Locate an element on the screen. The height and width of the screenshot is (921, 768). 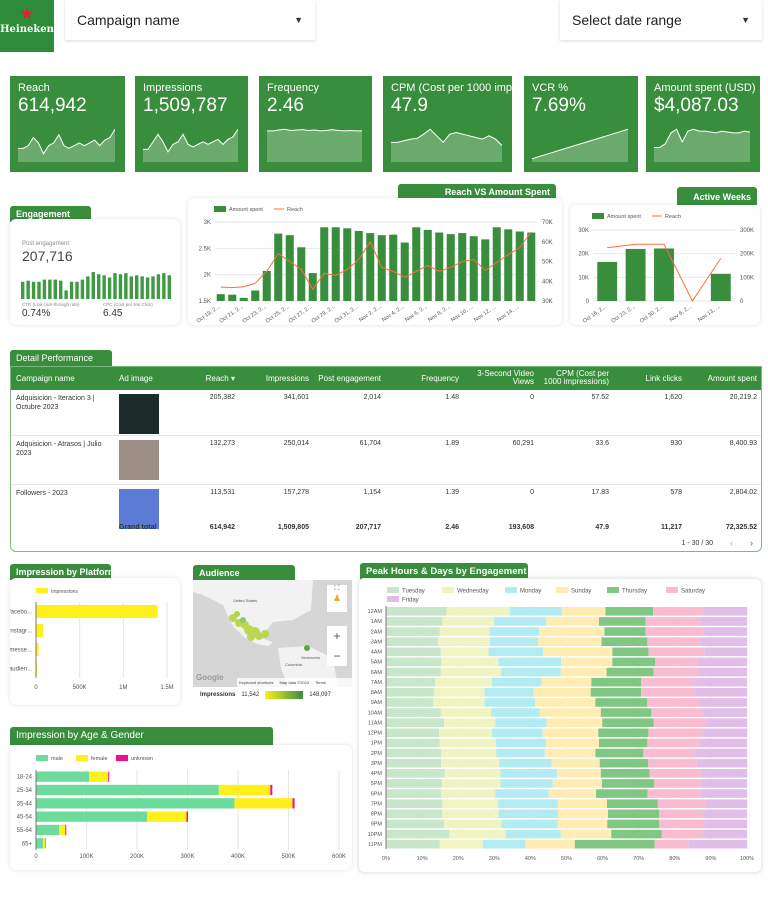
x-tick: 1M is located at coordinates (123, 688).